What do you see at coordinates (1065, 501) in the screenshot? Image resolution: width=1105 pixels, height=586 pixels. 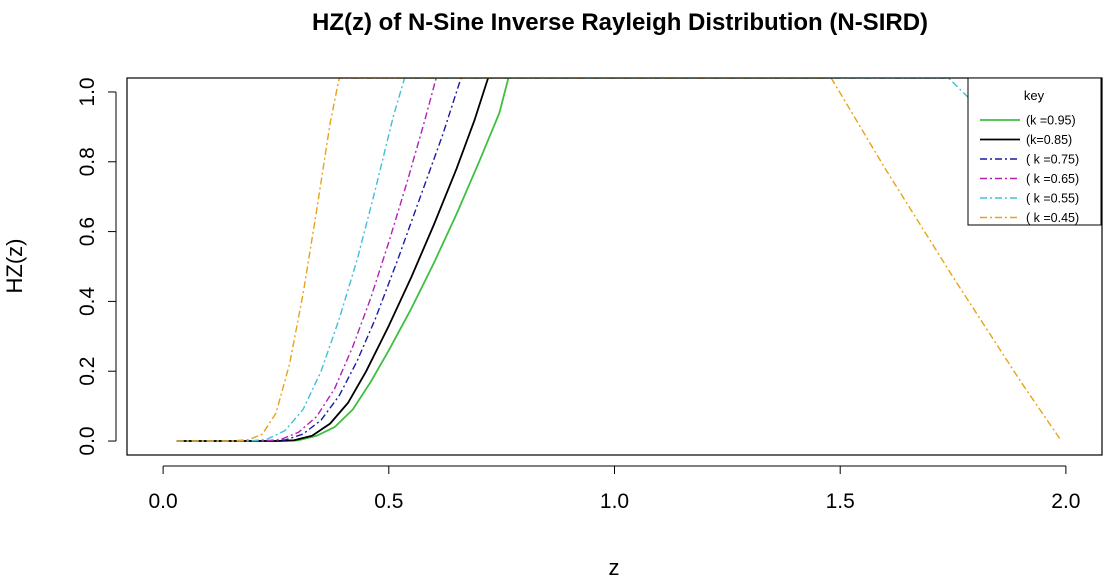 I see `x-tick-label-4: 2.0` at bounding box center [1065, 501].